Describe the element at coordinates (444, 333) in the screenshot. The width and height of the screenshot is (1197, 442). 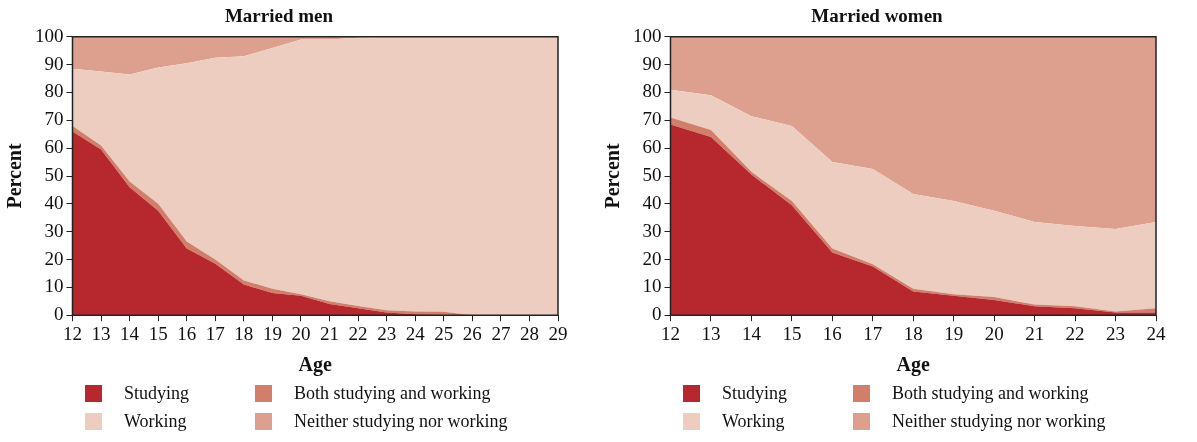
I see `x-tick-label: 25` at that location.